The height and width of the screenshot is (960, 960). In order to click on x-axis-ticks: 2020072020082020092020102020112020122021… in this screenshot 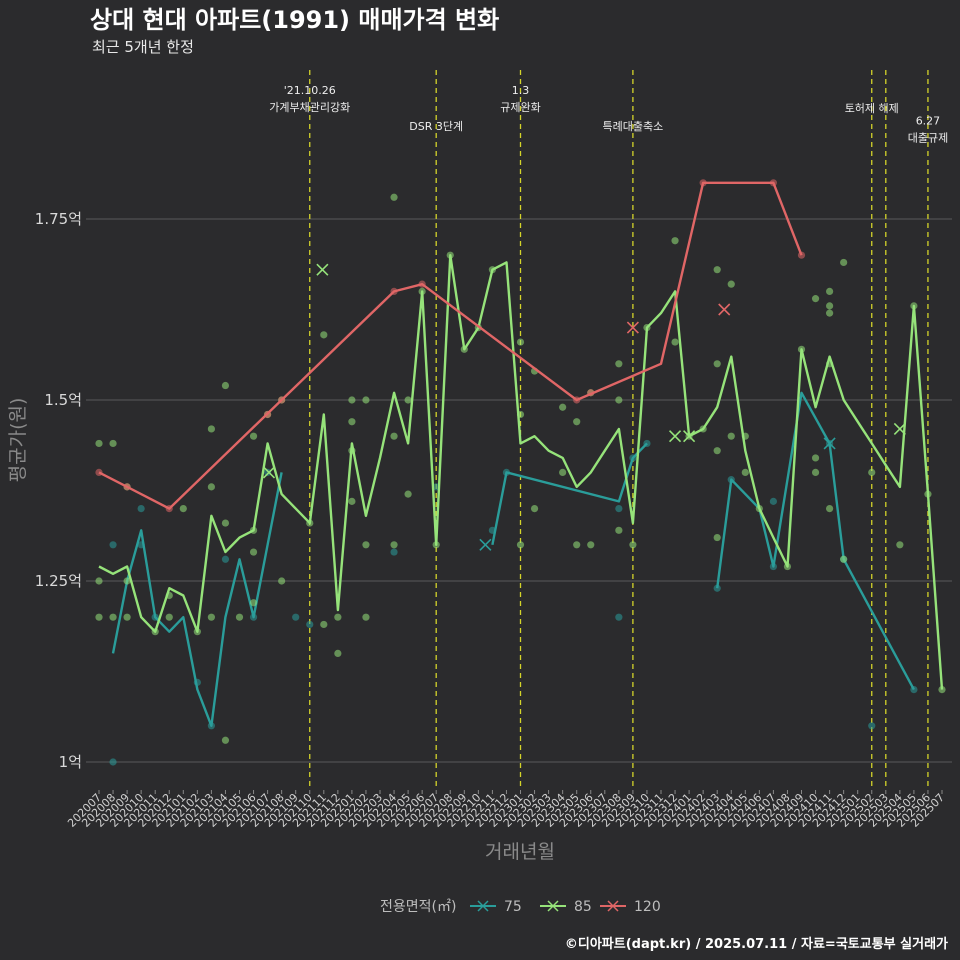, I will do `click(506, 810)`.